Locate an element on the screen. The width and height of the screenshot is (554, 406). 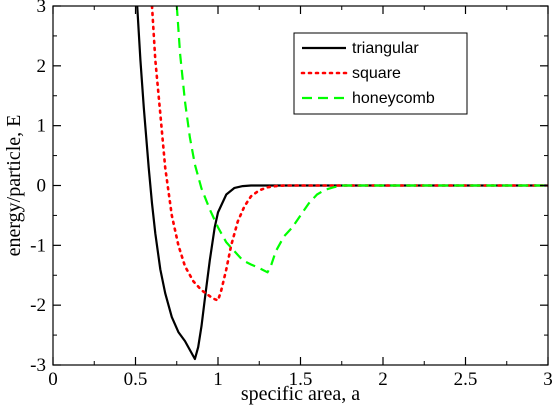
y-tick-label: 1 is located at coordinates (42, 126).